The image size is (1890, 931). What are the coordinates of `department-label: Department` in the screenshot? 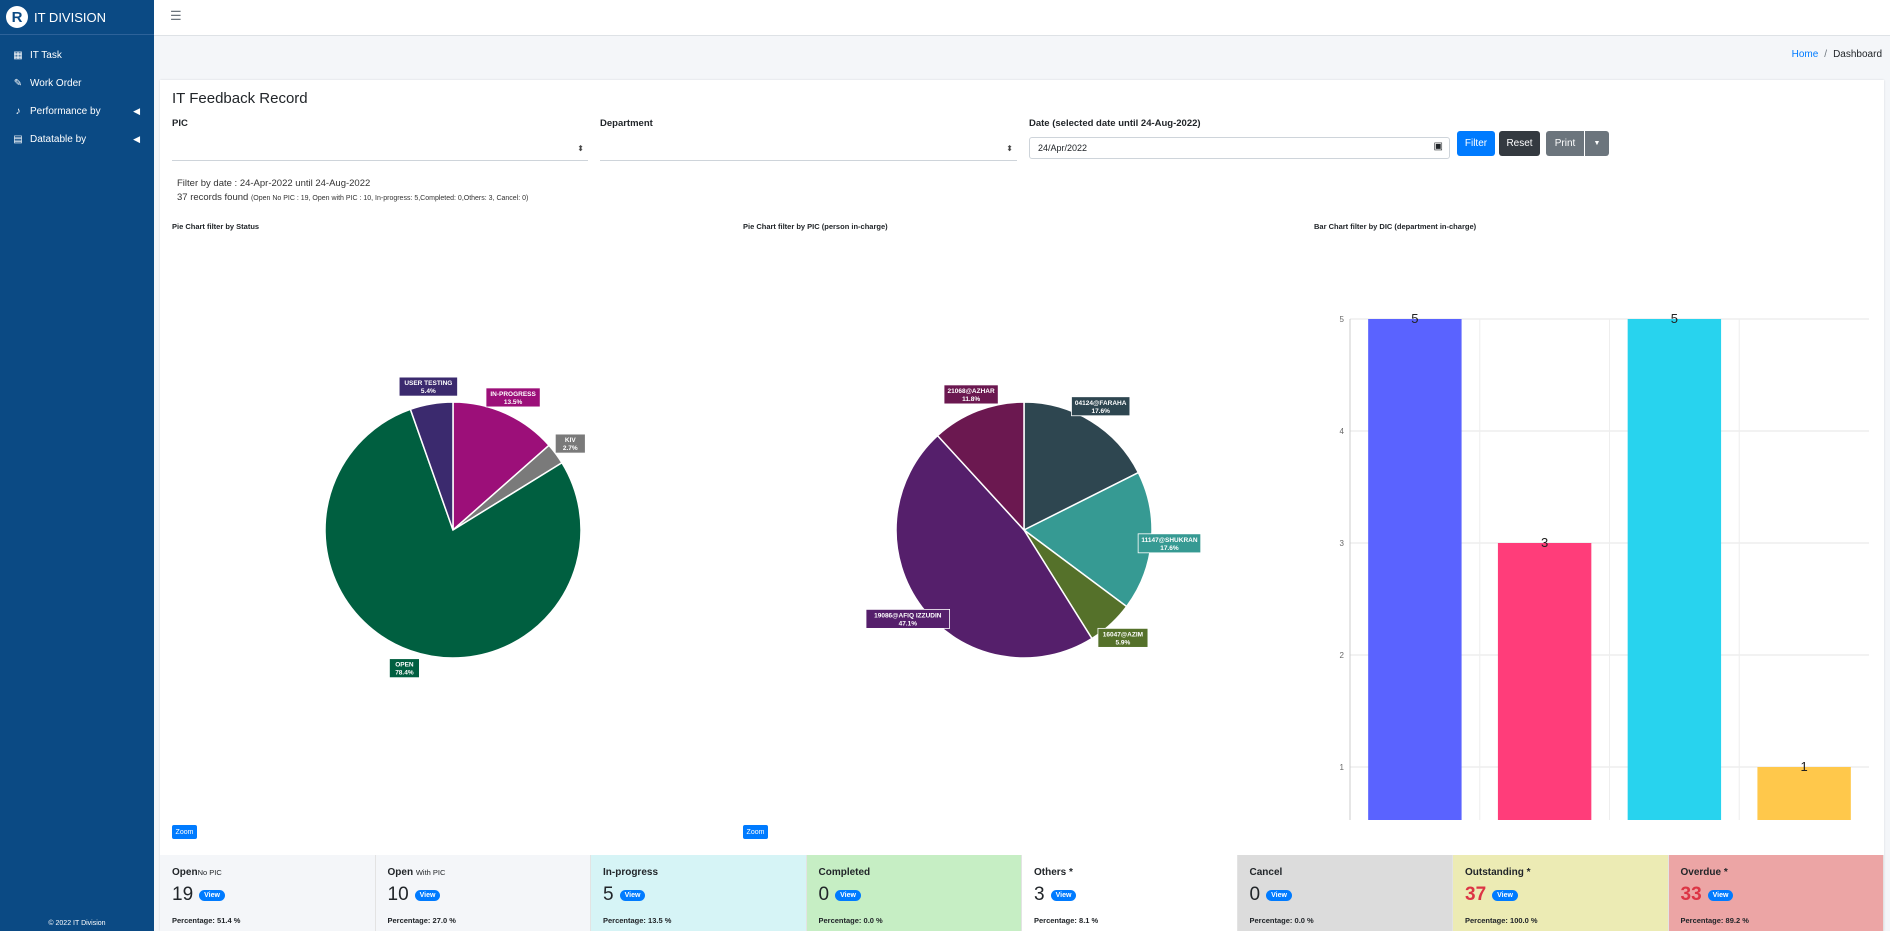 It's located at (626, 123).